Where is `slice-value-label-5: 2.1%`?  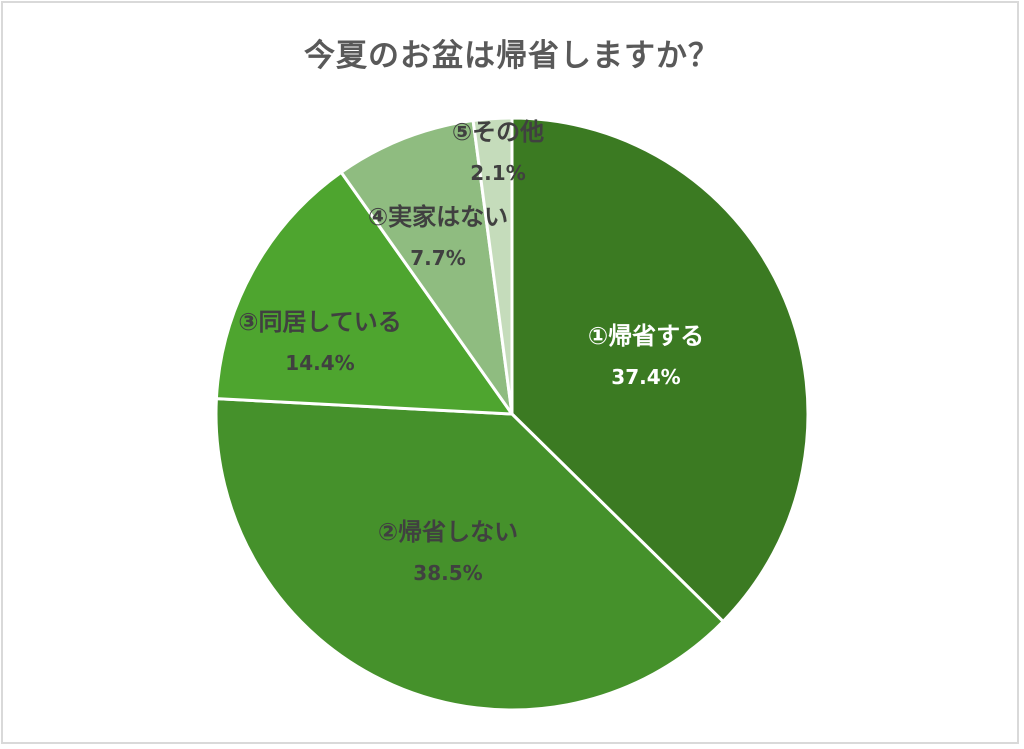
slice-value-label-5: 2.1% is located at coordinates (497, 173).